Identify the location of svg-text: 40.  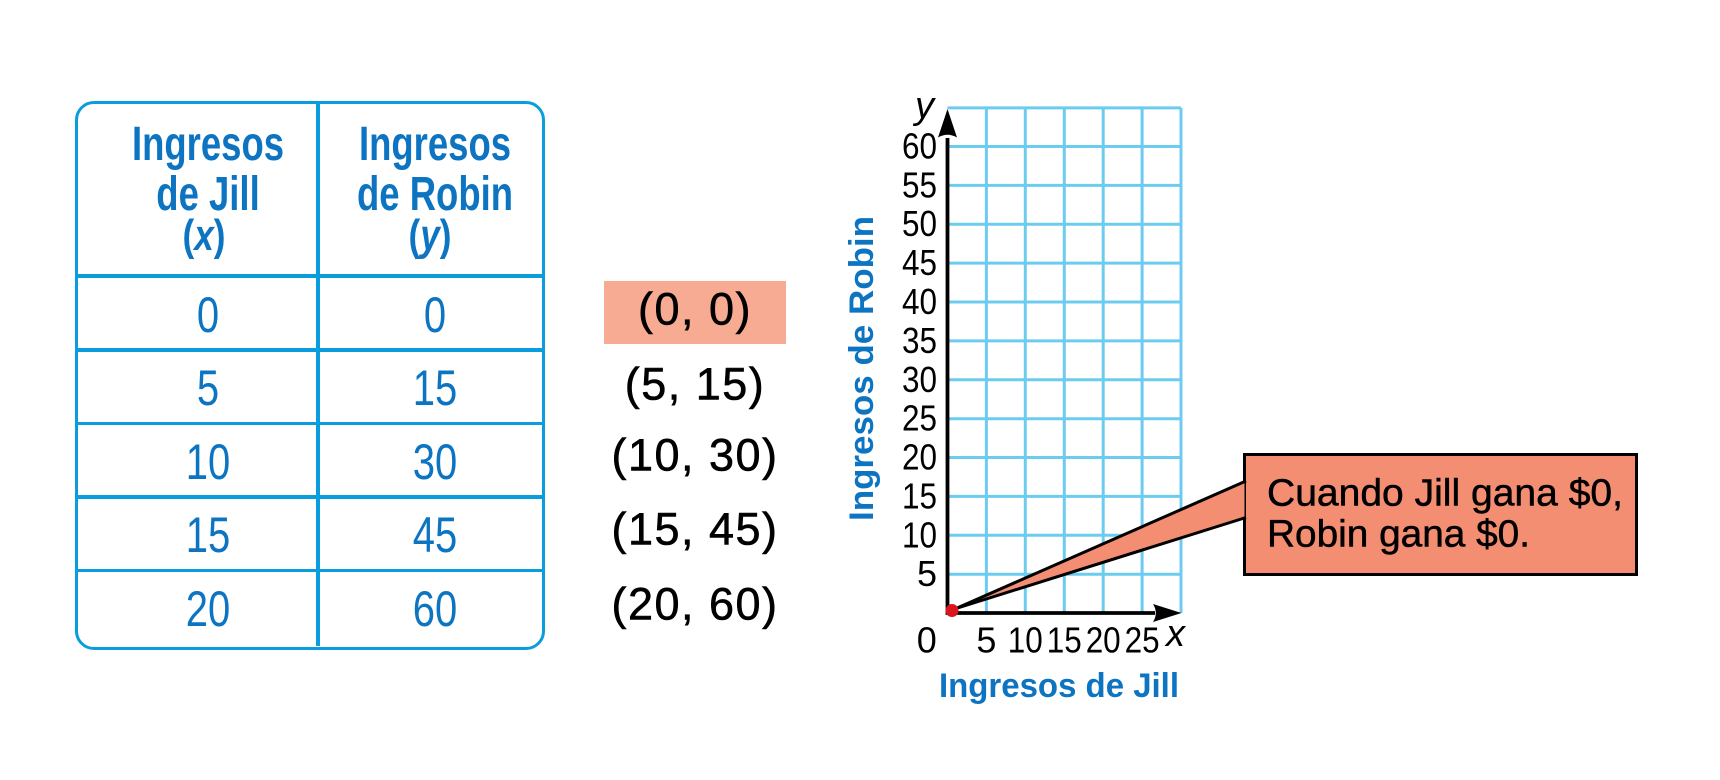
(919, 301).